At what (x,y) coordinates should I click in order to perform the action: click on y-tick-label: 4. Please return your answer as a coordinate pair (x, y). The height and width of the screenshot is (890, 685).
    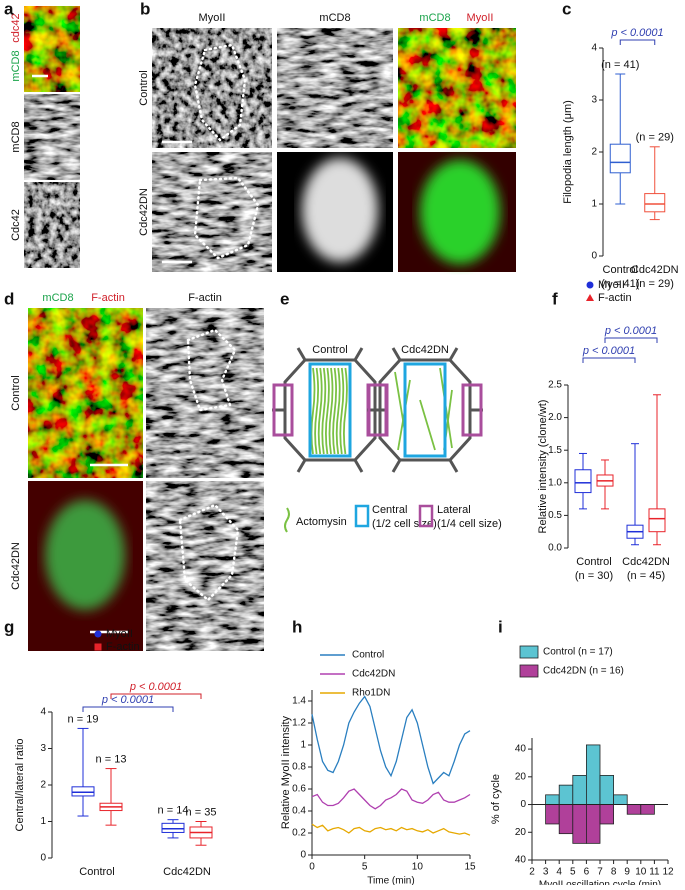
    Looking at the image, I should click on (43, 712).